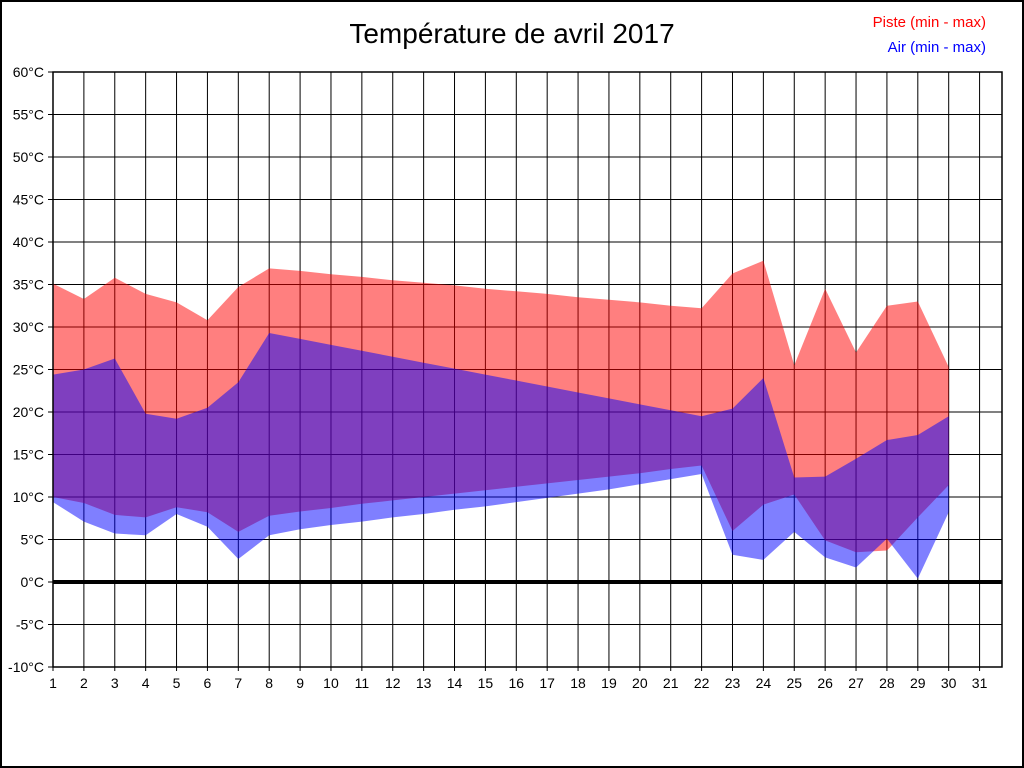  I want to click on svg-text: 14, so click(455, 683).